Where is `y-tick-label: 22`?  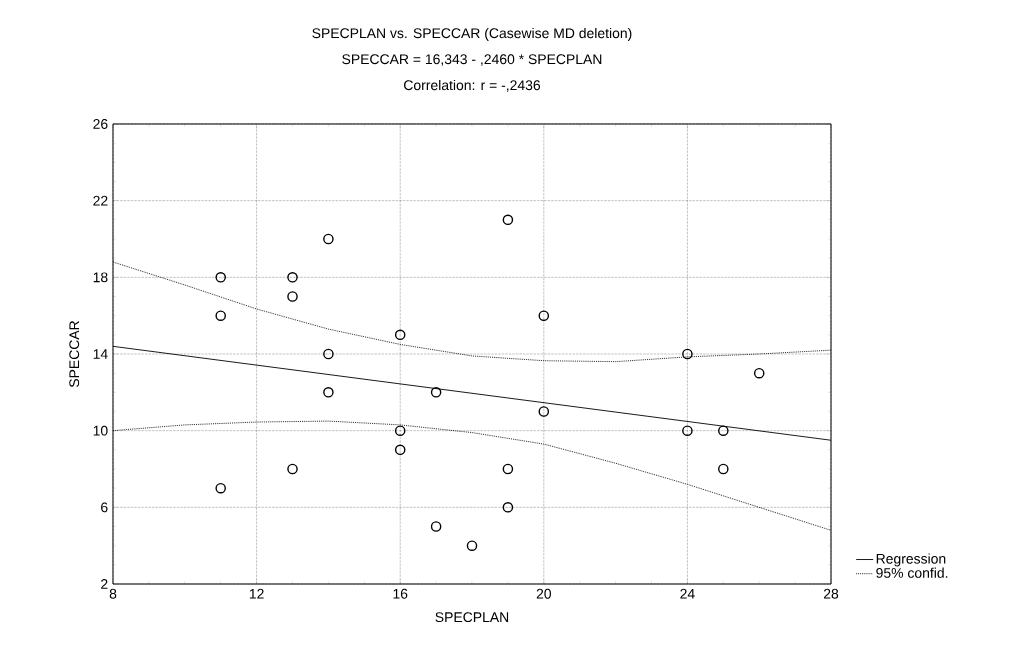
y-tick-label: 22 is located at coordinates (100, 200).